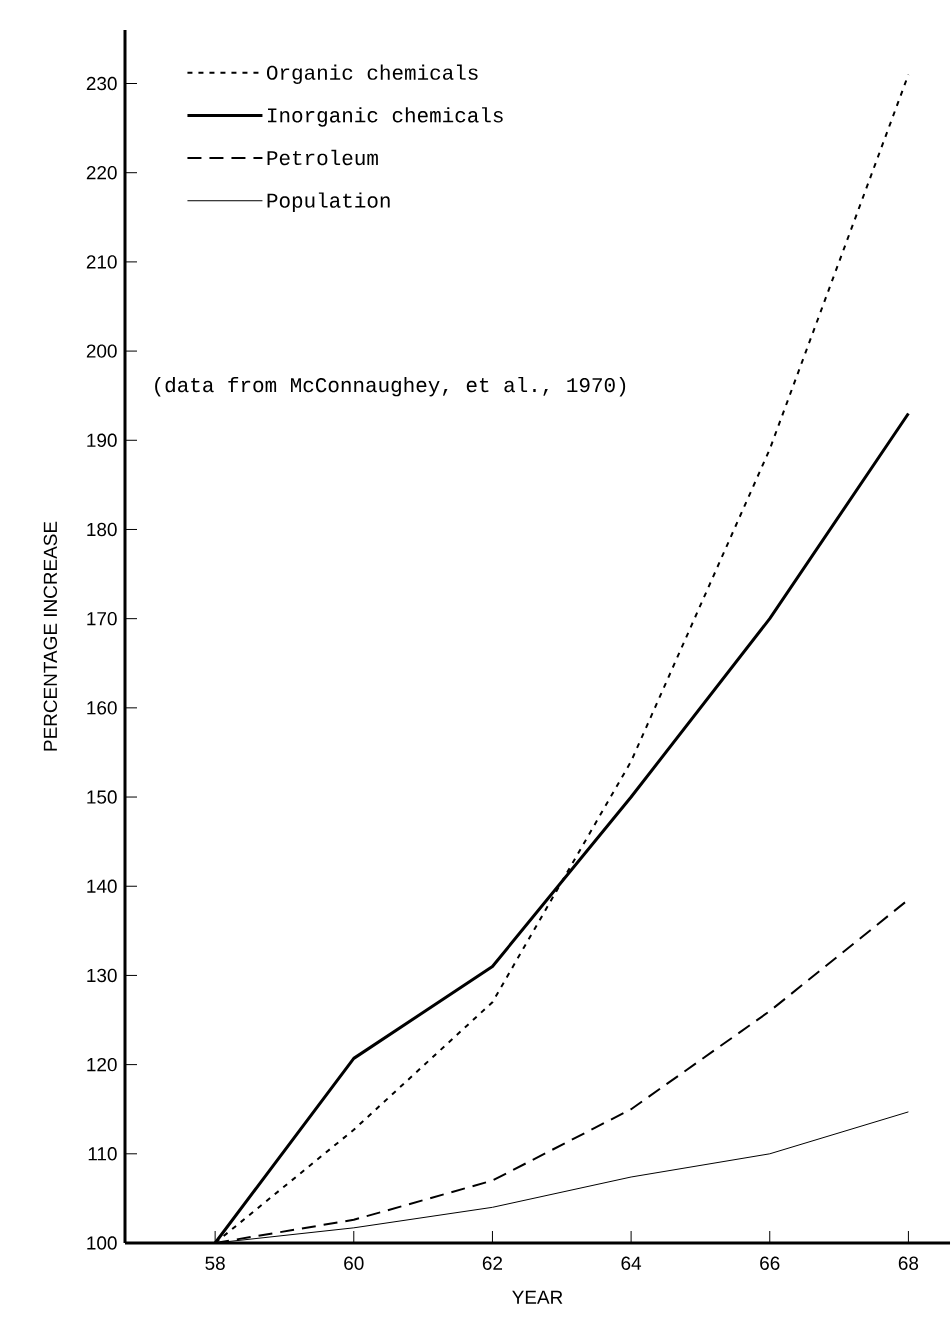 This screenshot has height=1334, width=952. I want to click on y-tick-label: 130, so click(102, 975).